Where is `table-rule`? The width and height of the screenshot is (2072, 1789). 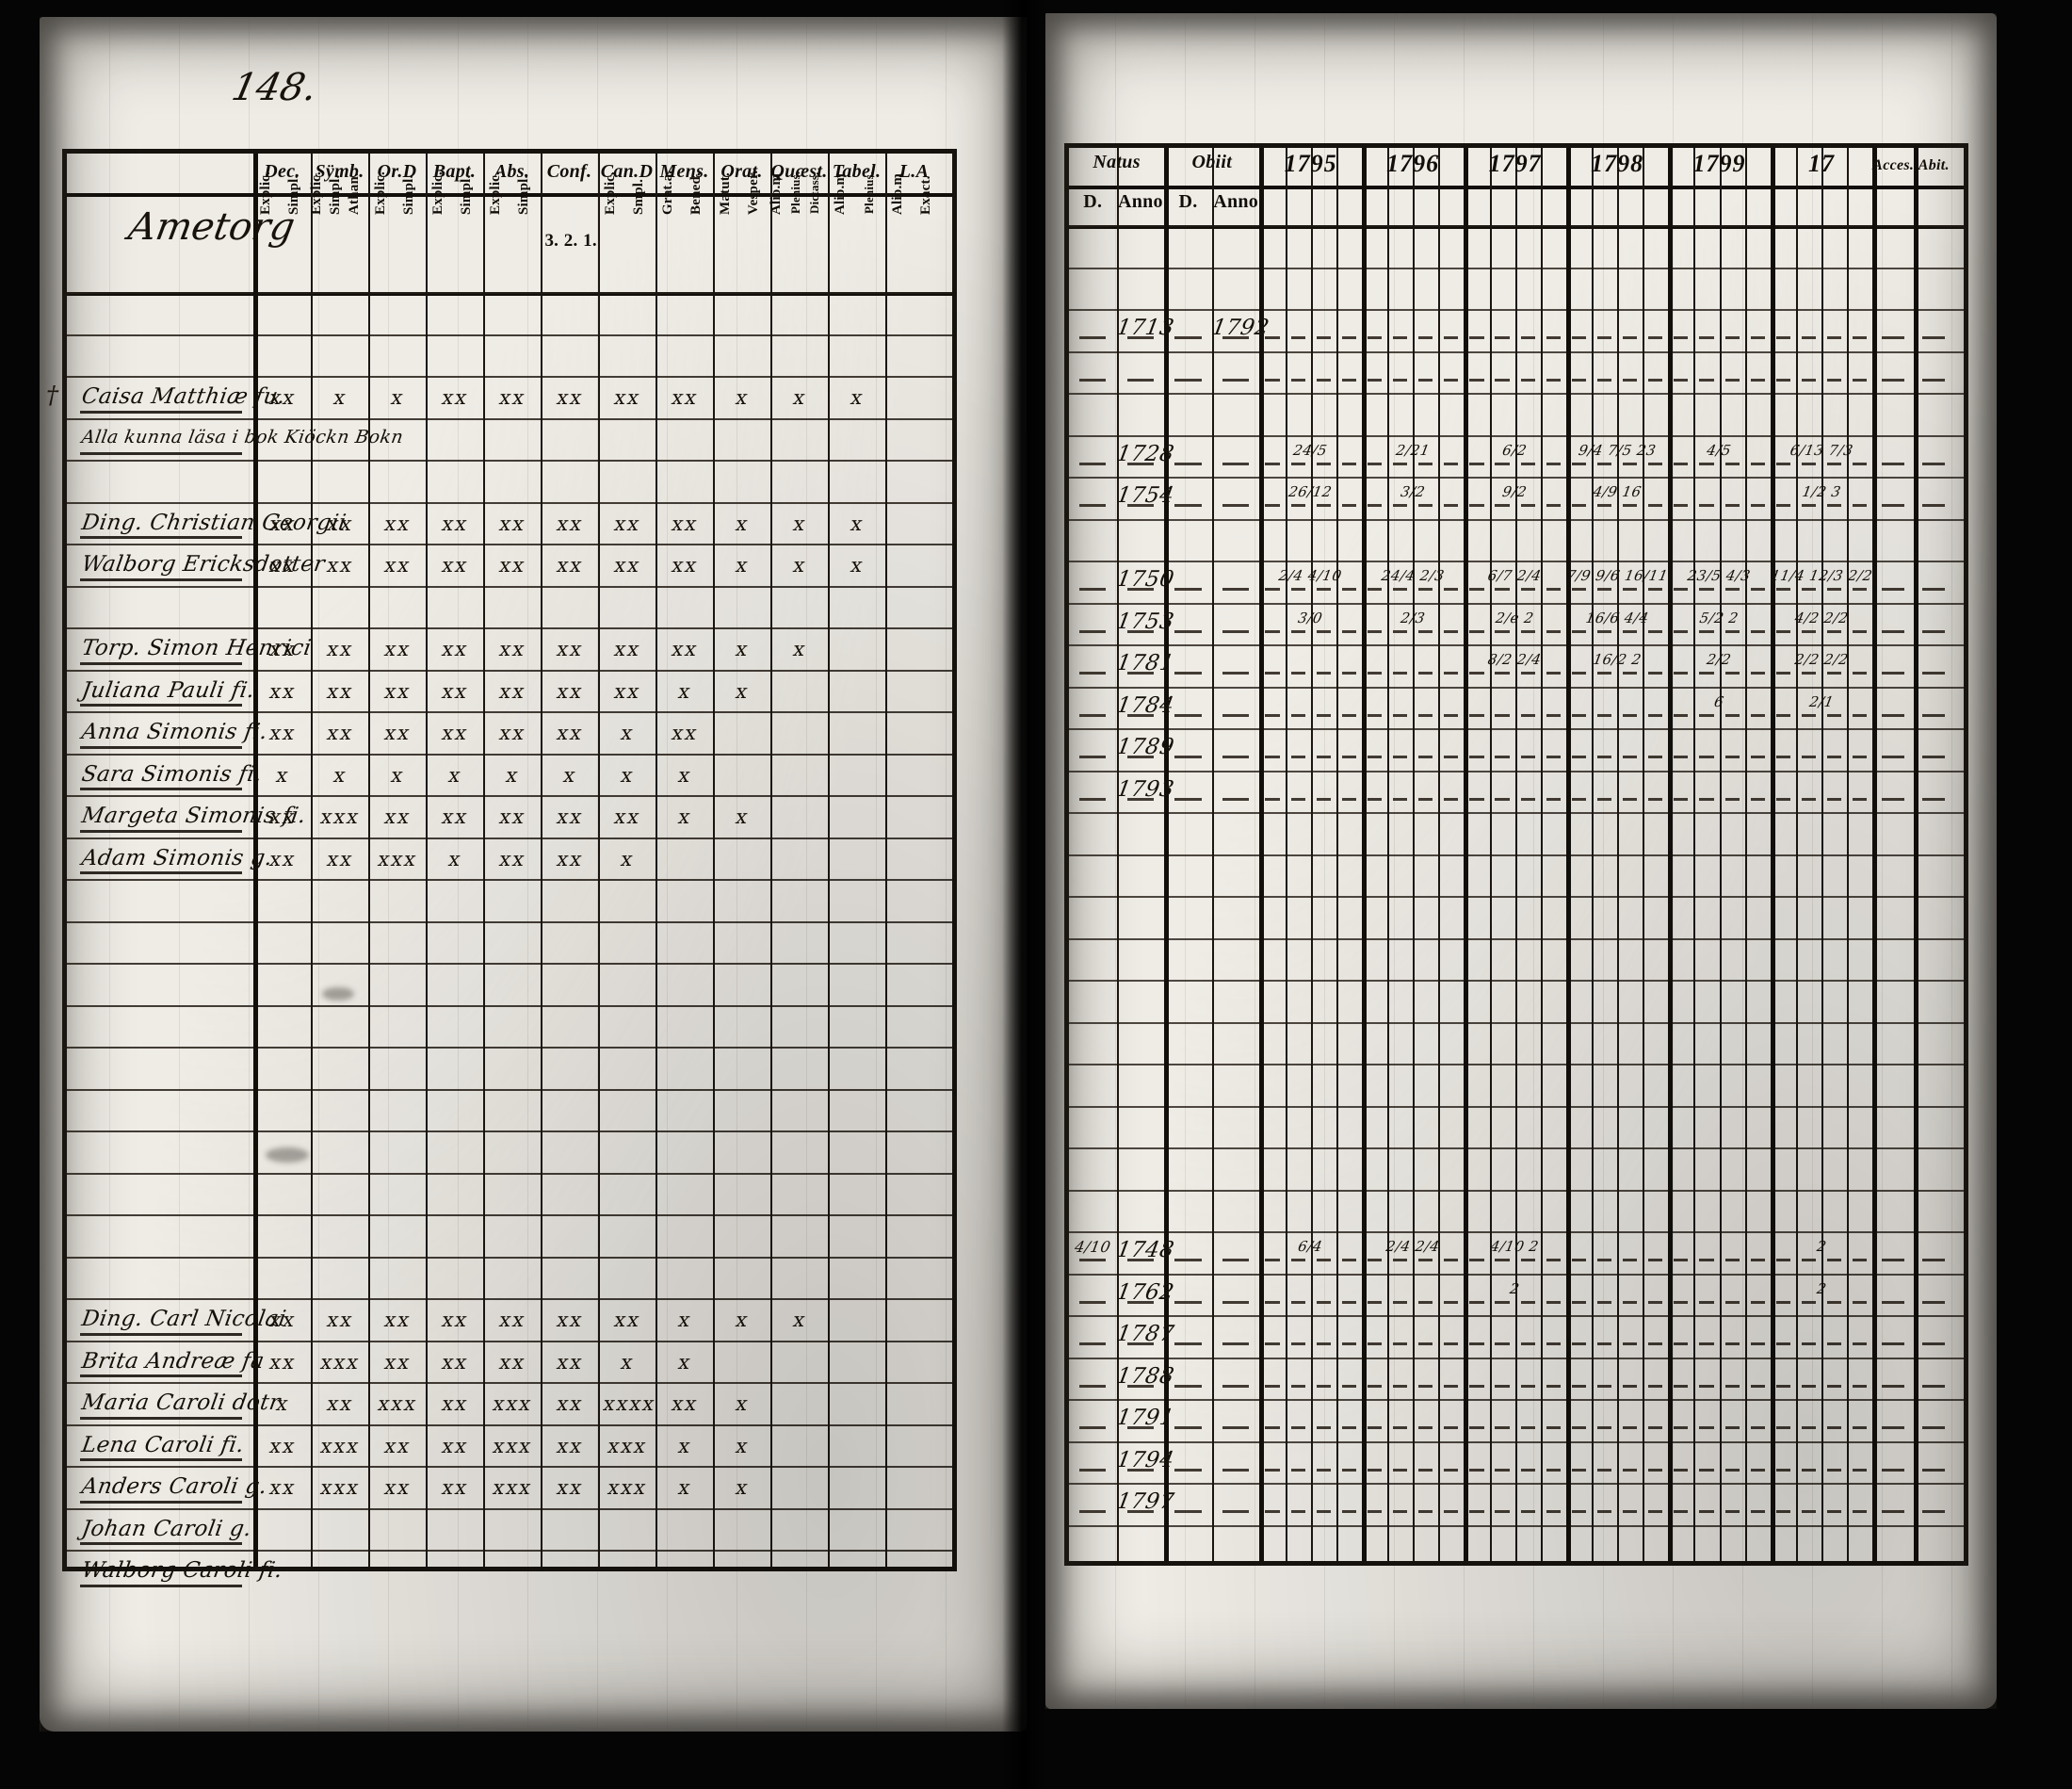
table-rule is located at coordinates (509, 294).